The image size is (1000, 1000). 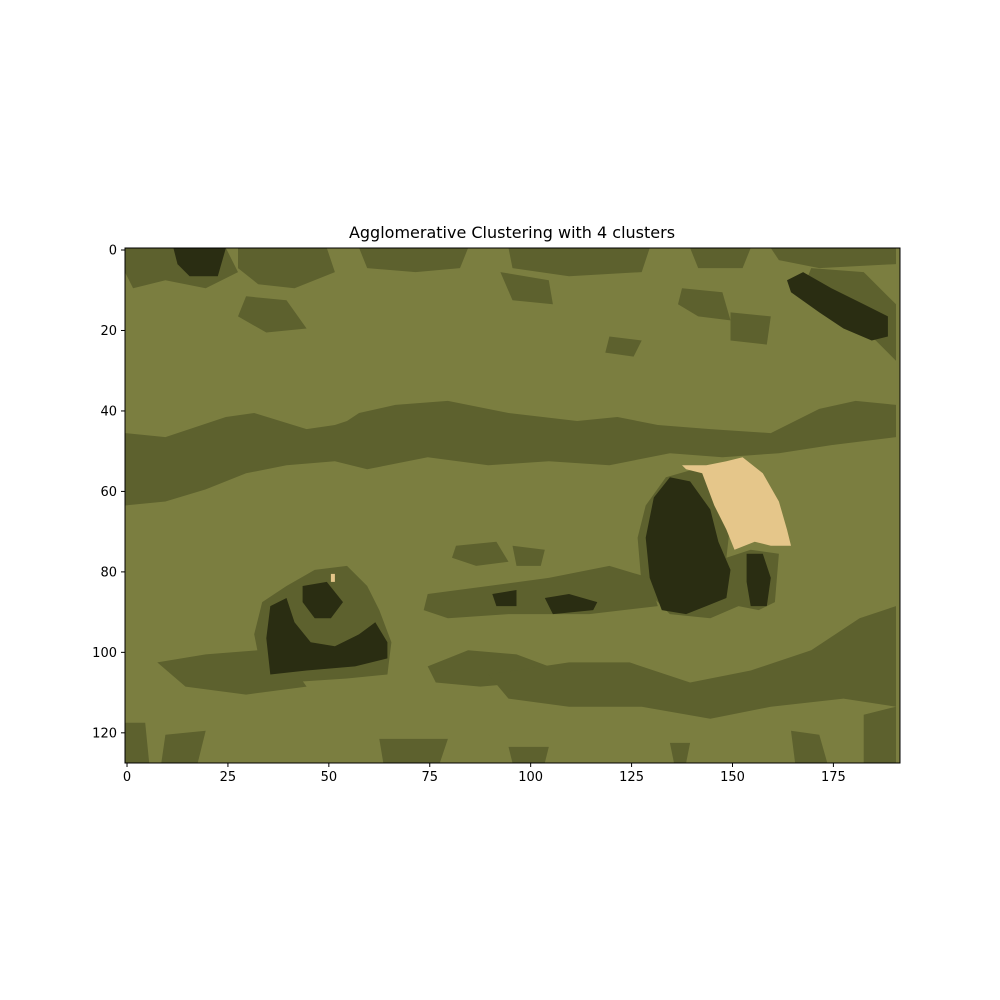 What do you see at coordinates (512, 232) in the screenshot?
I see `chart-title: Agglomerative Clustering with 4 clusters` at bounding box center [512, 232].